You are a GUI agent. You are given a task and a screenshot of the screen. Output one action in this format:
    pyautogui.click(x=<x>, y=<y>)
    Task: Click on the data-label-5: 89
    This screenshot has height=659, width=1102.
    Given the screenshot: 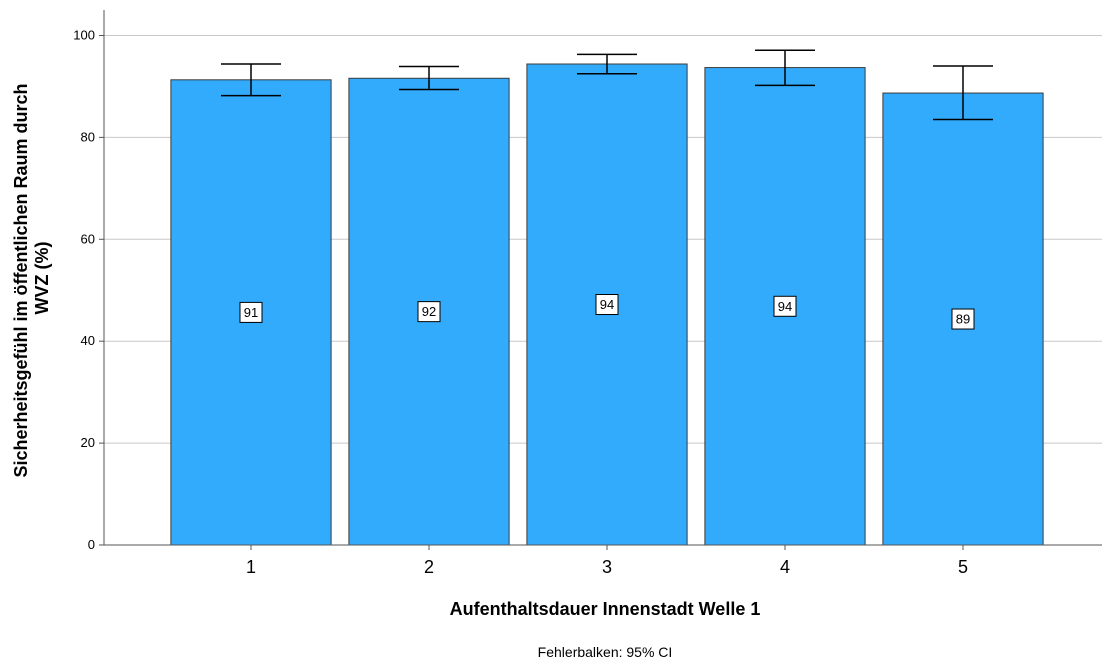 What is the action you would take?
    pyautogui.click(x=963, y=319)
    